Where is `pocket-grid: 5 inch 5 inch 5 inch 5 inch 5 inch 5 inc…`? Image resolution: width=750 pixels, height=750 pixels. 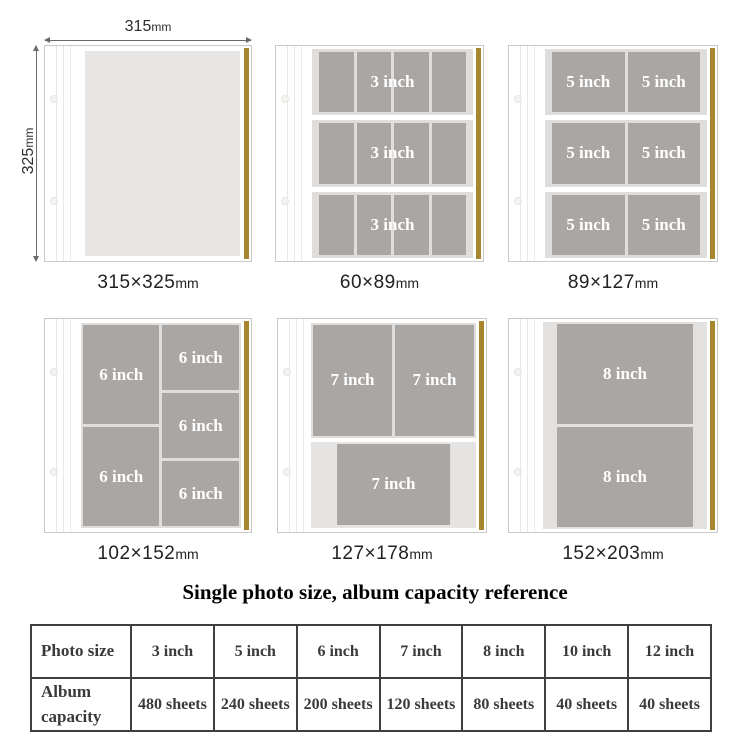
pocket-grid: 5 inch 5 inch 5 inch 5 inch 5 inch 5 inc… is located at coordinates (626, 153).